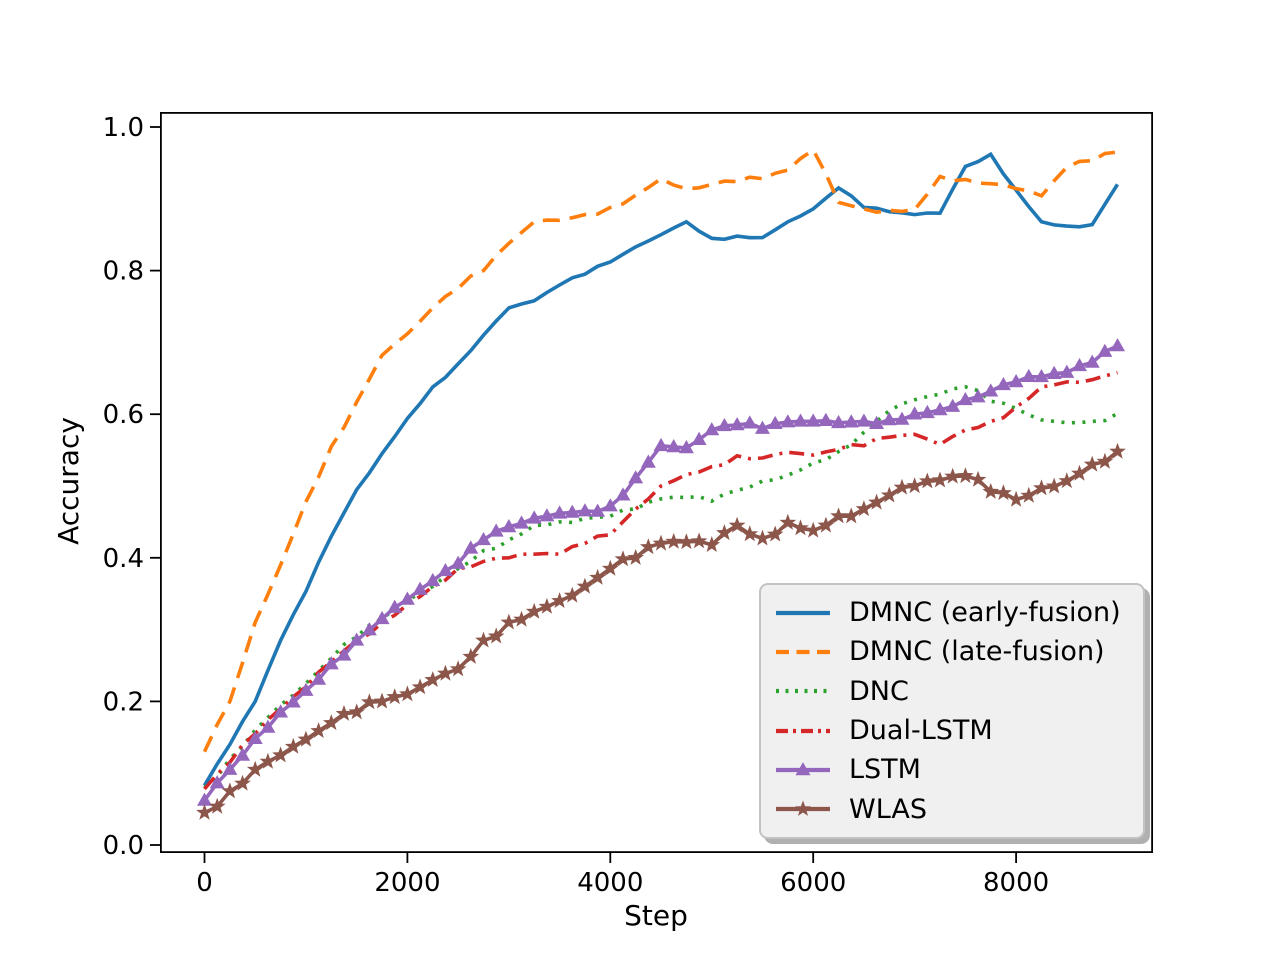  Describe the element at coordinates (123, 415) in the screenshot. I see `y-tick-label: 0.6` at that location.